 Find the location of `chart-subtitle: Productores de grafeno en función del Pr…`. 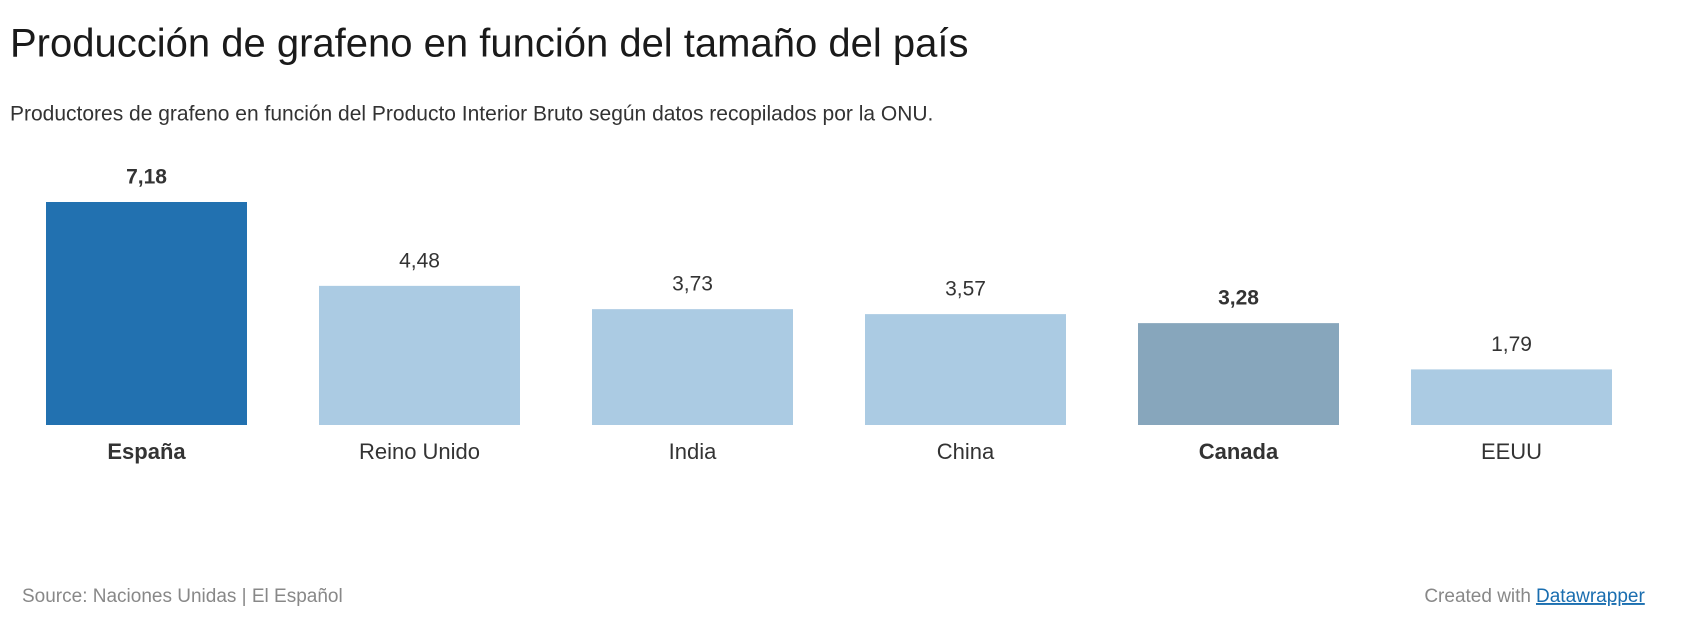

chart-subtitle: Productores de grafeno en función del Pr… is located at coordinates (471, 114).